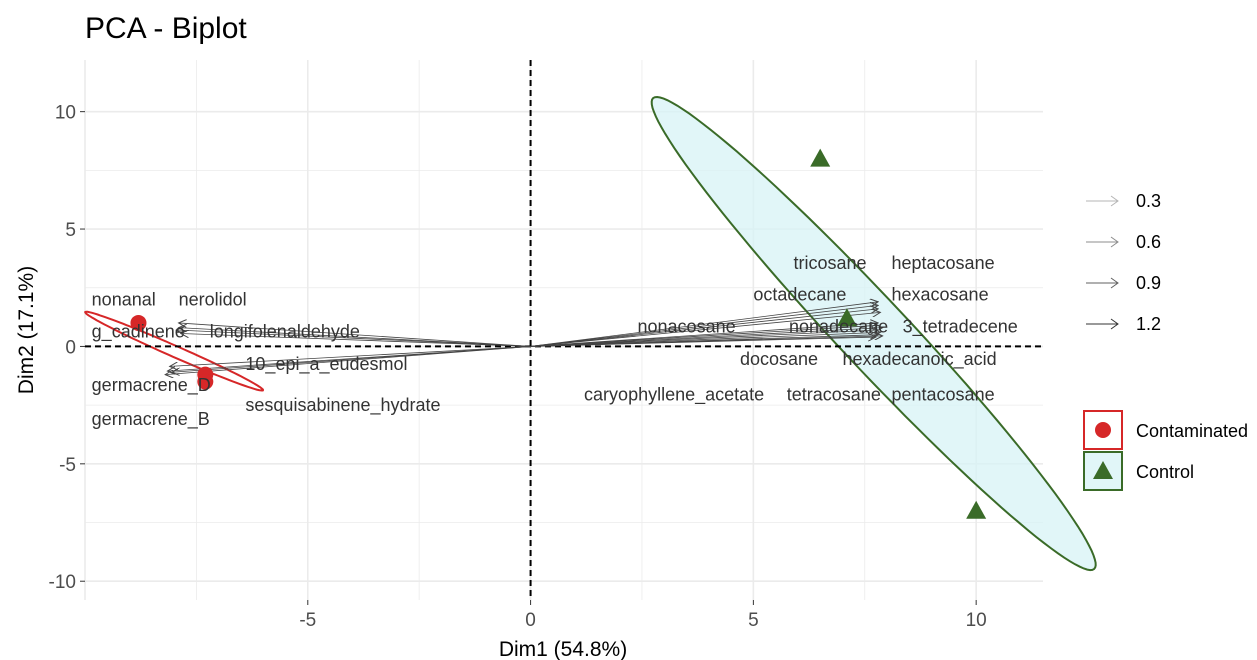  Describe the element at coordinates (326, 364) in the screenshot. I see `label-10-epi-a-eudesmol: 10_epi_a_eudesmol` at that location.